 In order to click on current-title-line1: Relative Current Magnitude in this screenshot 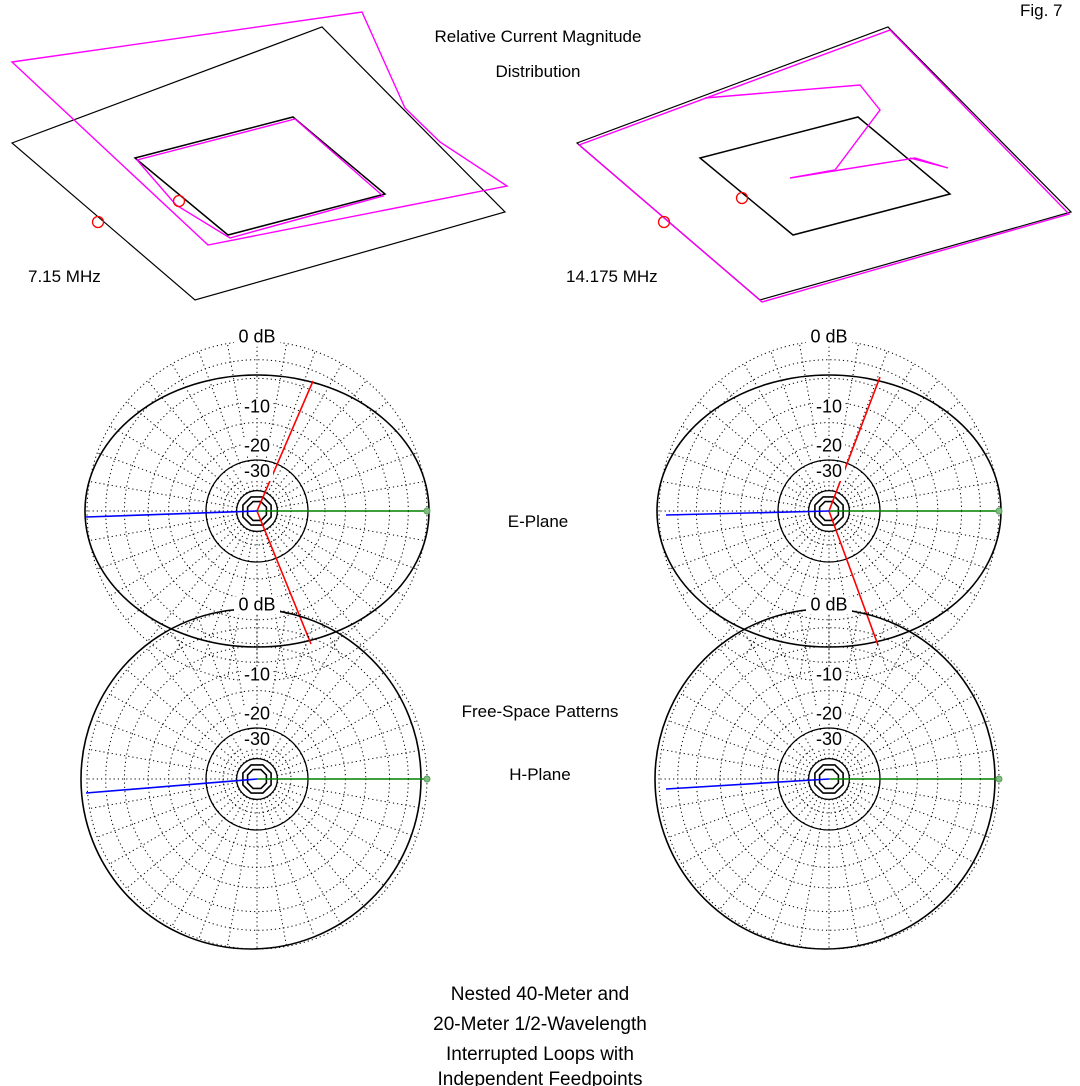, I will do `click(538, 36)`.